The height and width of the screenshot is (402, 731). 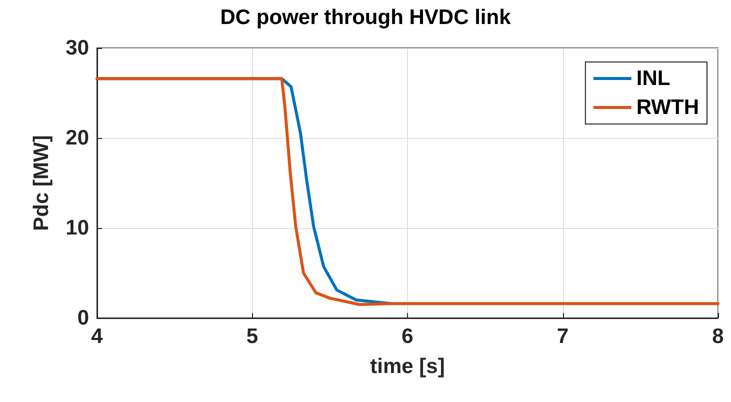 I want to click on x-tick-label: 5, so click(x=252, y=336).